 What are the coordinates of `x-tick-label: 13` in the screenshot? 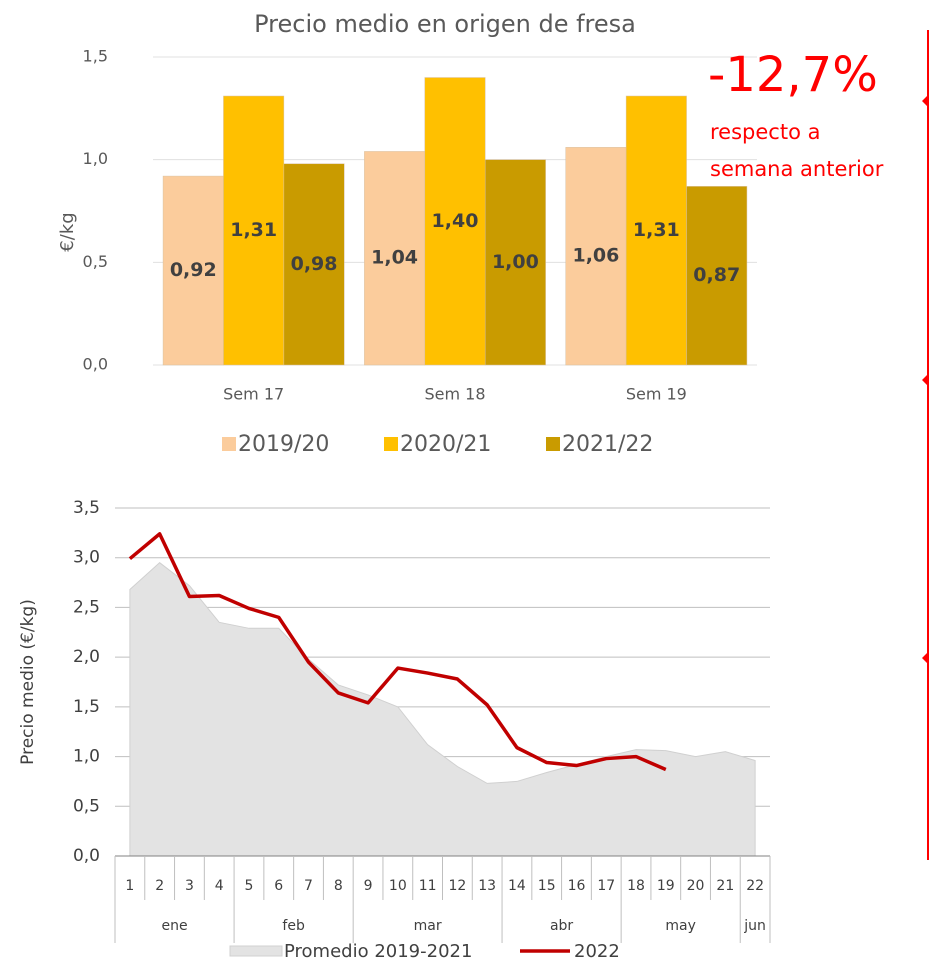 It's located at (487, 886).